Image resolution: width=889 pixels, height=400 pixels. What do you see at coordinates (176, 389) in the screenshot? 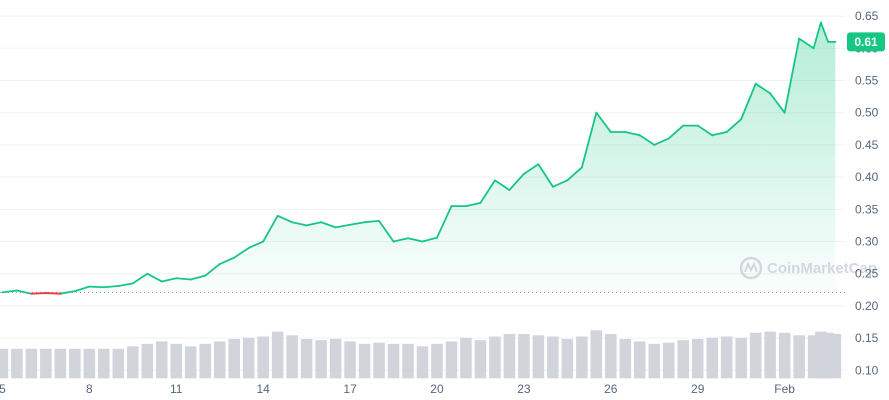
I see `x-tick-label: 11` at bounding box center [176, 389].